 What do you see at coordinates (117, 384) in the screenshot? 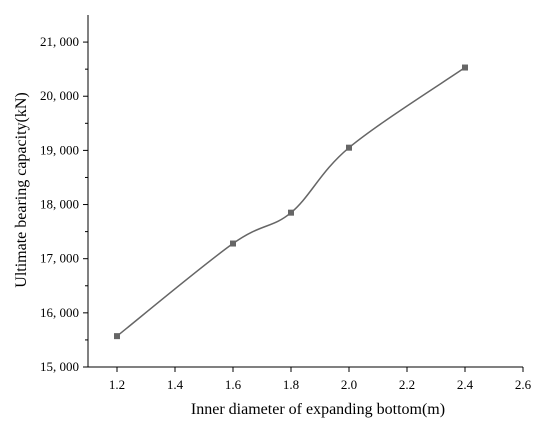
I see `x-tick-label: 1.2` at bounding box center [117, 384].